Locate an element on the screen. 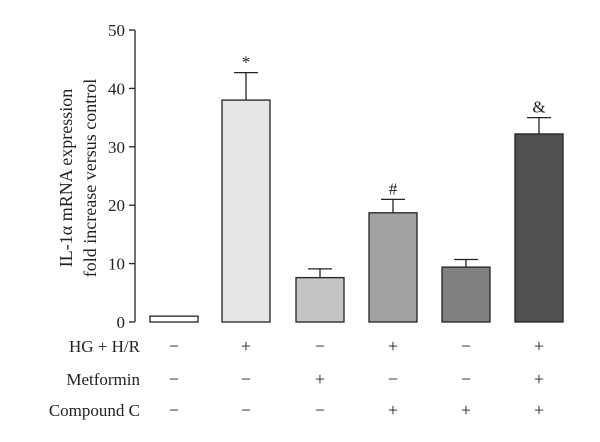 The height and width of the screenshot is (442, 600). treatment-label: Compound C is located at coordinates (94, 410).